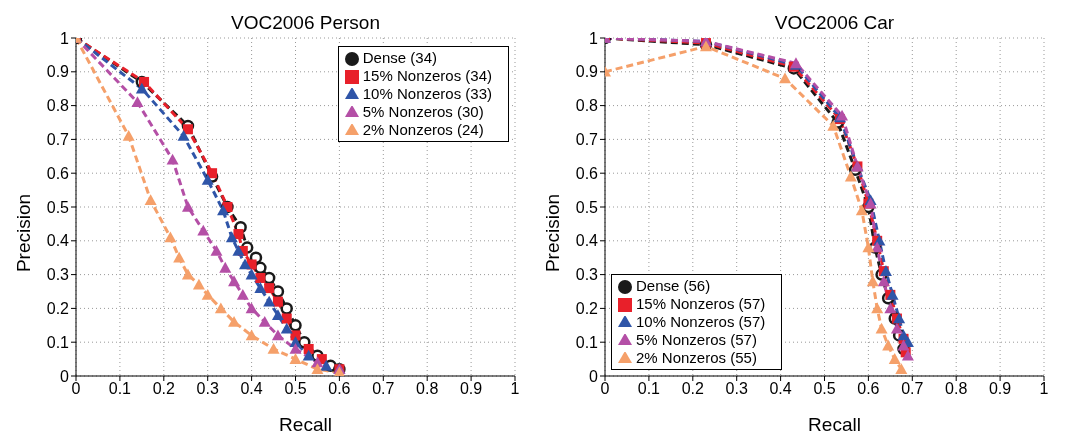 The image size is (1067, 445). What do you see at coordinates (701, 303) in the screenshot?
I see `legend-label: 15% Nonzeros (57)` at bounding box center [701, 303].